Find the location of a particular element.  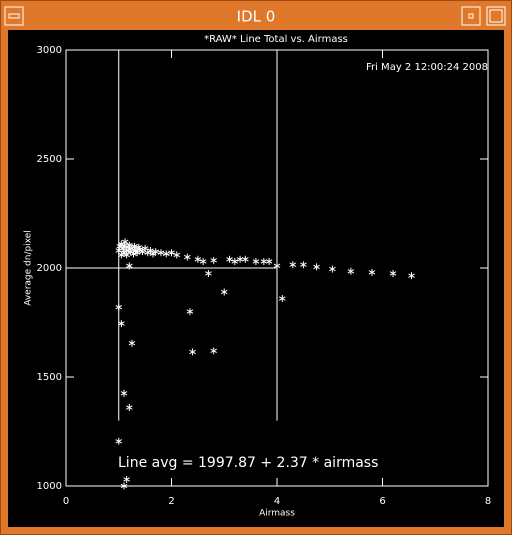

timestamp: Fri May 2 12:00:24 2008 is located at coordinates (427, 67).